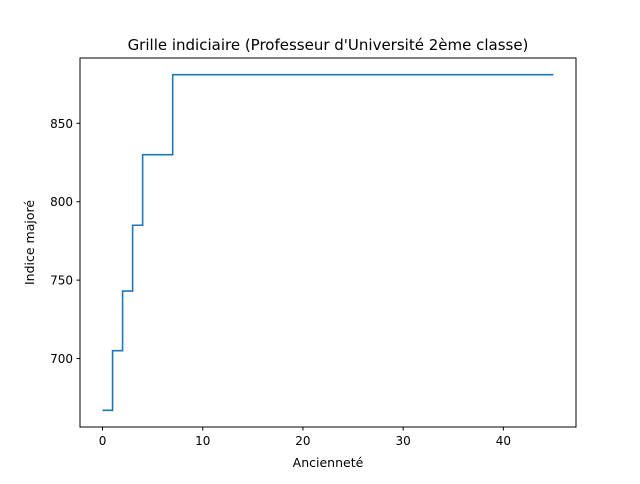 The image size is (640, 484). I want to click on x-axis-label: Ancienneté, so click(328, 462).